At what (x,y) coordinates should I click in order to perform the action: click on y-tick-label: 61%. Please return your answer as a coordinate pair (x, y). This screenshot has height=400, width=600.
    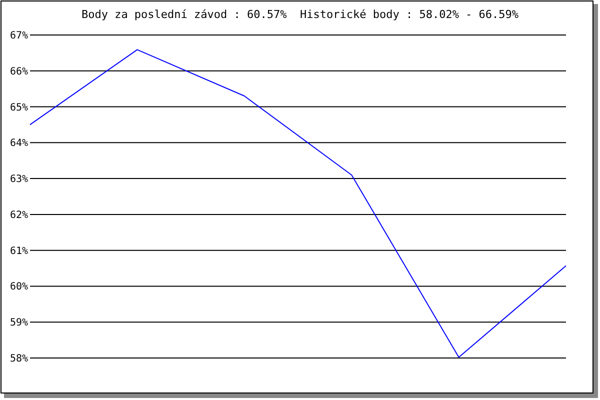
    Looking at the image, I should click on (19, 251).